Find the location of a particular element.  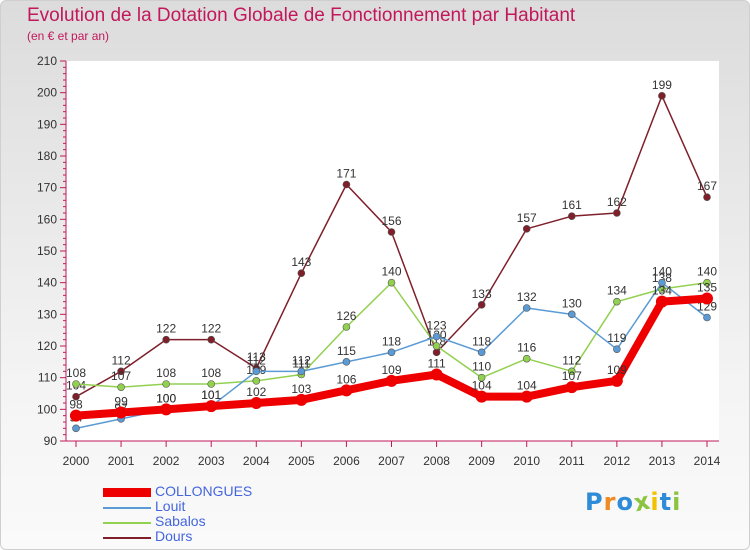

data-label: 113 is located at coordinates (256, 357).